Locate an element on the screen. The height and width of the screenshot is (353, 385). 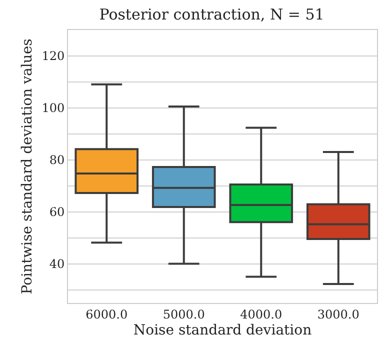
x-tick-label: 5000.0 is located at coordinates (183, 314).